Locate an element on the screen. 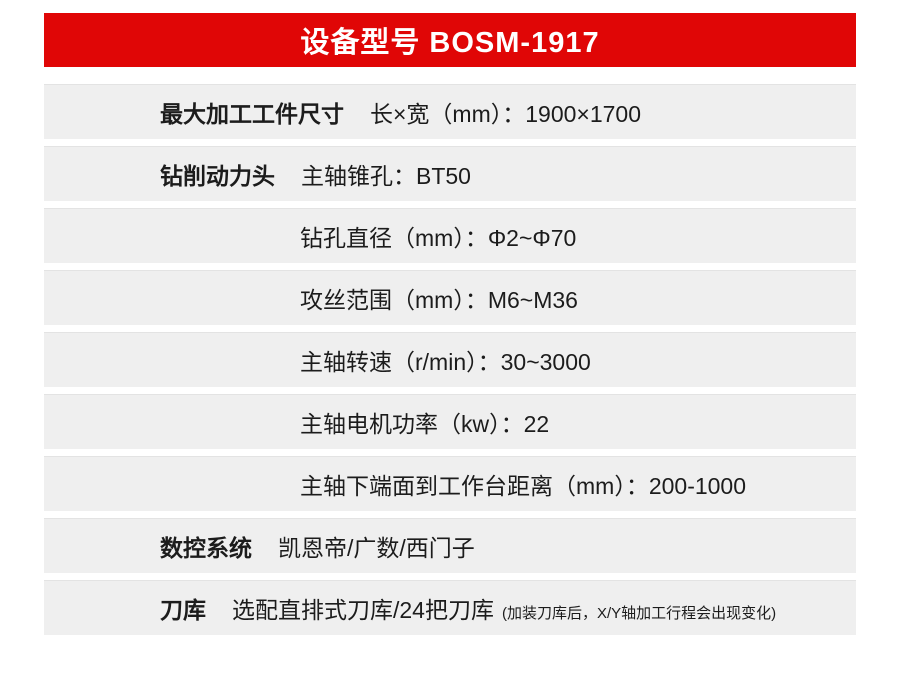 This screenshot has height=673, width=900. spec-row-cnc-system: 数控系统 凯恩帝/广数/西门子 is located at coordinates (450, 545).